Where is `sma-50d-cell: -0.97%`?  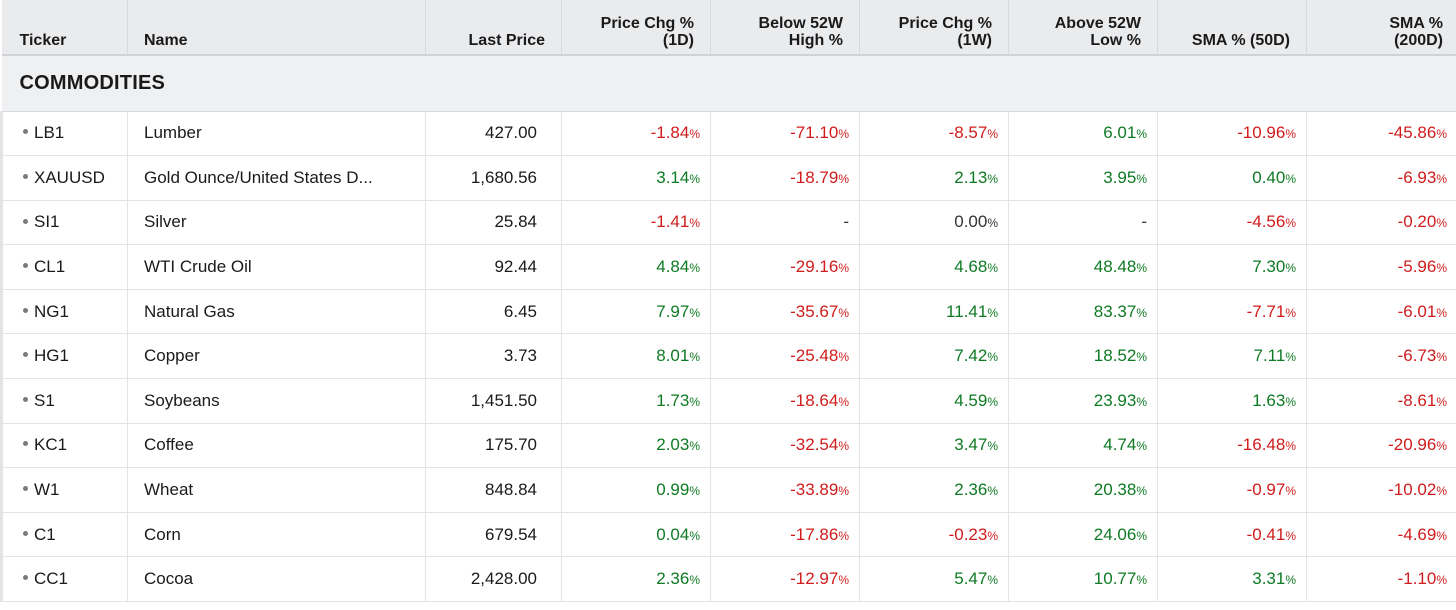 sma-50d-cell: -0.97% is located at coordinates (1232, 490).